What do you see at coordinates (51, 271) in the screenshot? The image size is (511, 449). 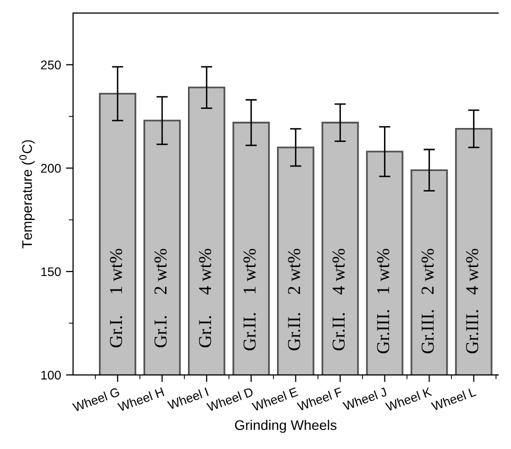 I see `y-tick-label: 150` at bounding box center [51, 271].